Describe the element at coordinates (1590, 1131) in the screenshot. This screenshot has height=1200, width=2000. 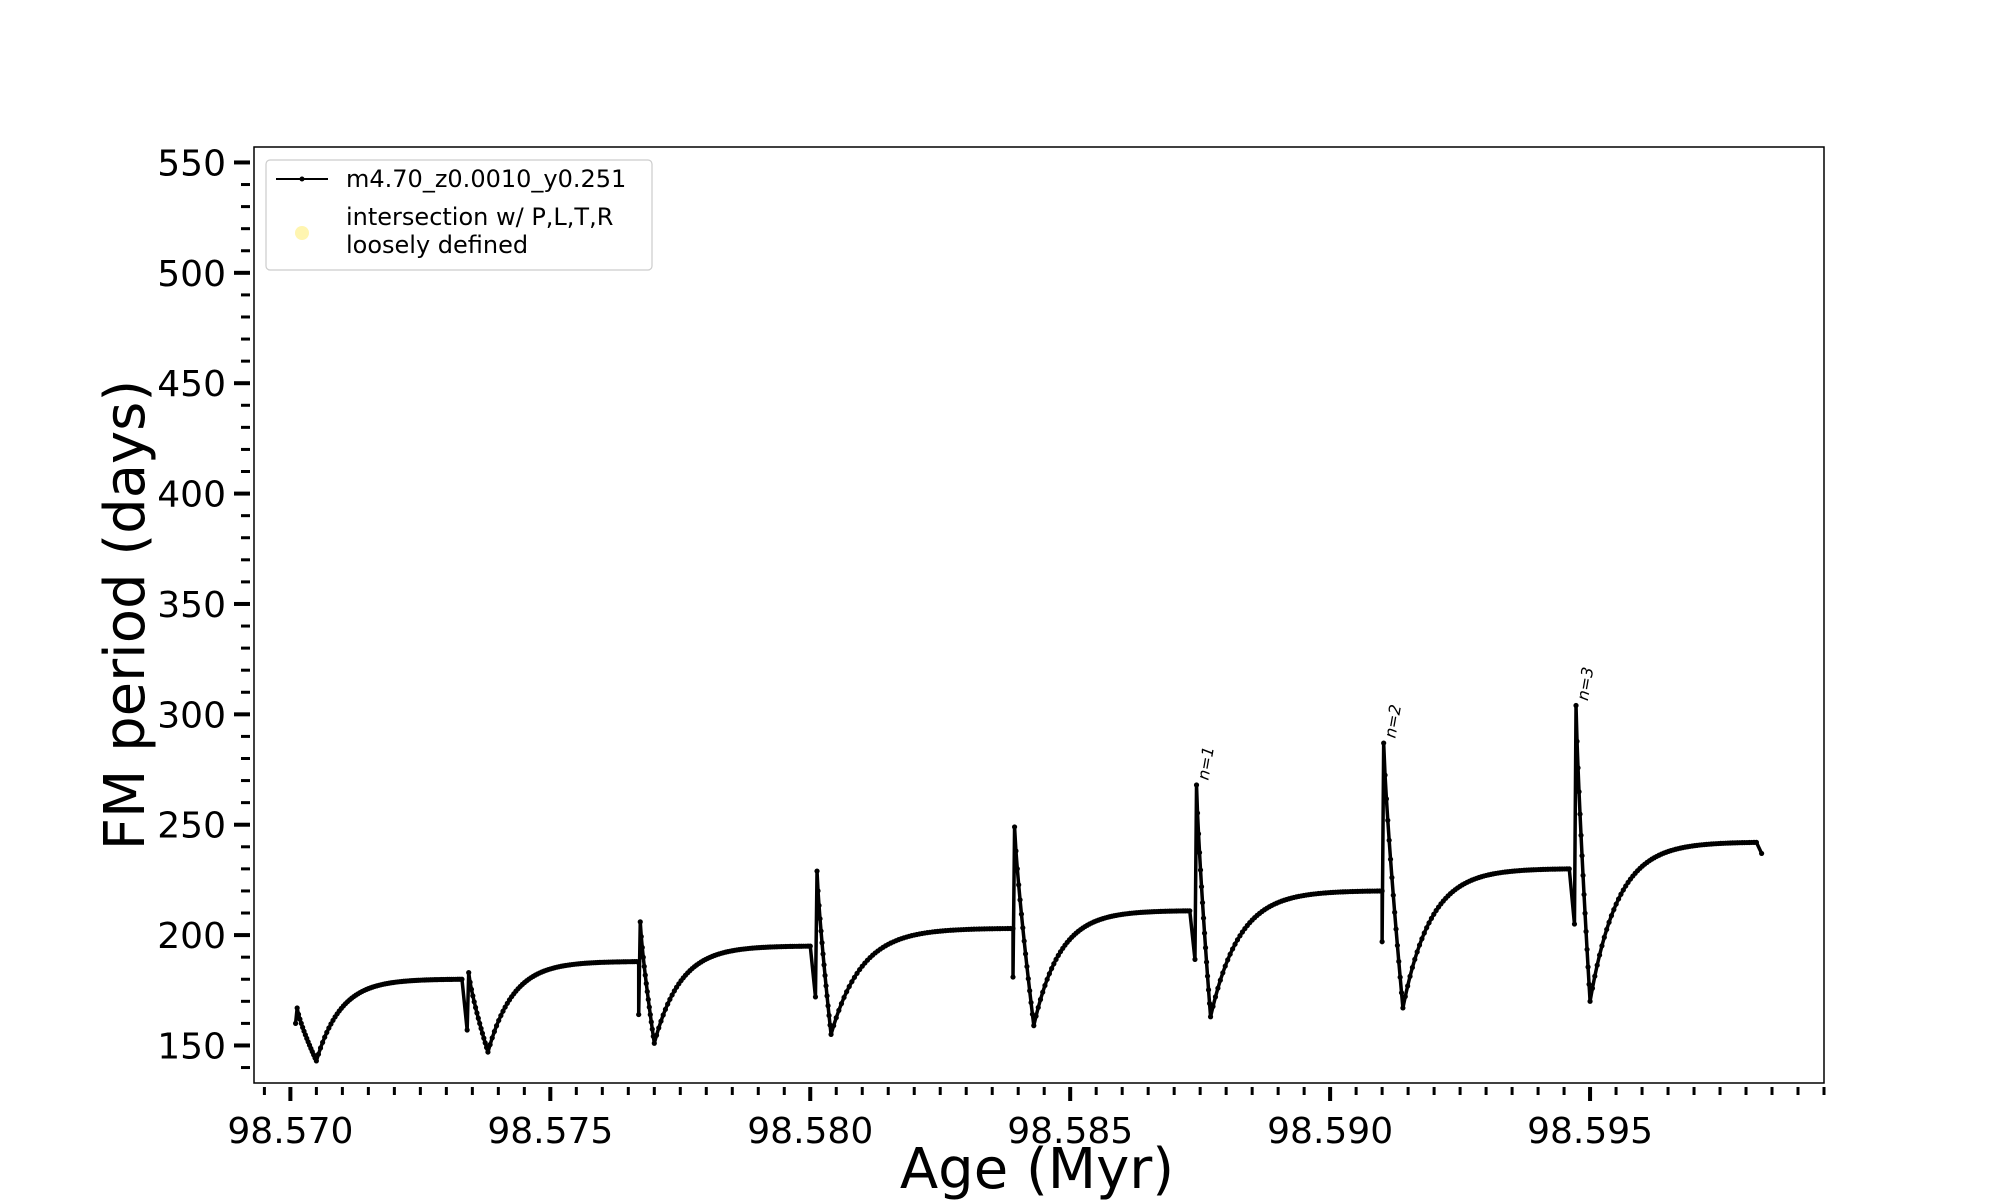
I see `x-tick-label: 98.595` at that location.